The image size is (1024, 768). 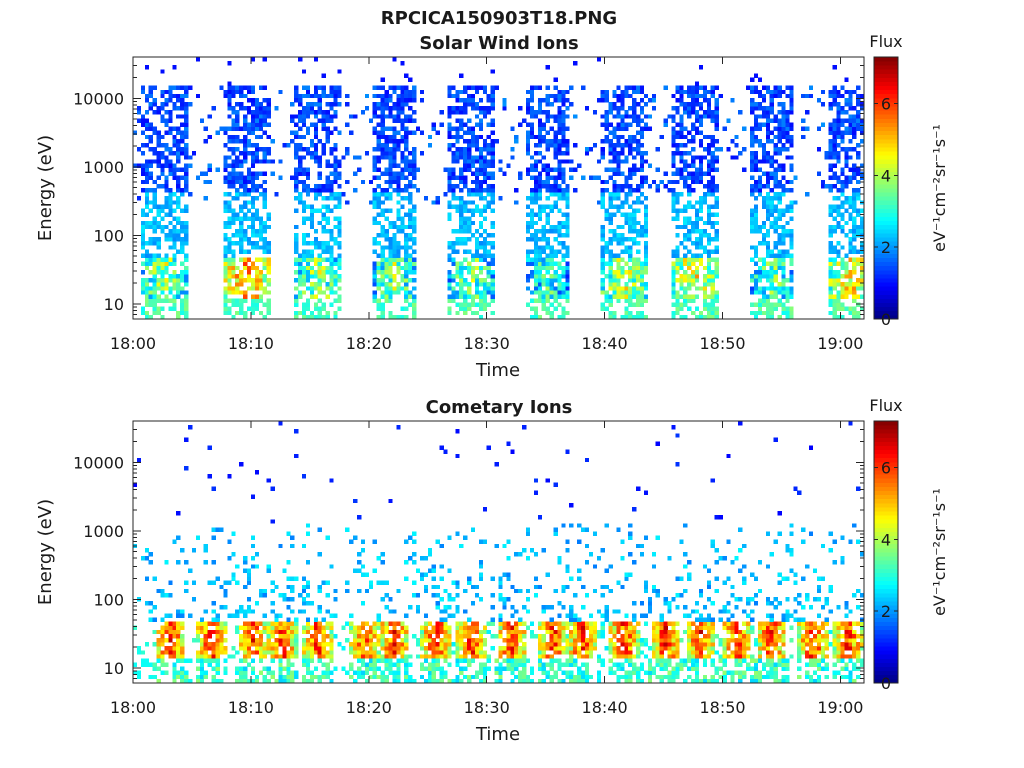 What do you see at coordinates (886, 161) in the screenshot?
I see `colorbar-swatch` at bounding box center [886, 161].